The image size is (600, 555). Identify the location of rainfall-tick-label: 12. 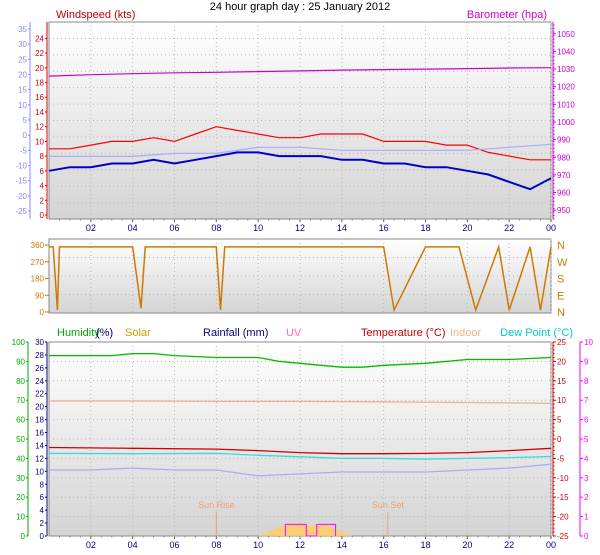
(39, 458).